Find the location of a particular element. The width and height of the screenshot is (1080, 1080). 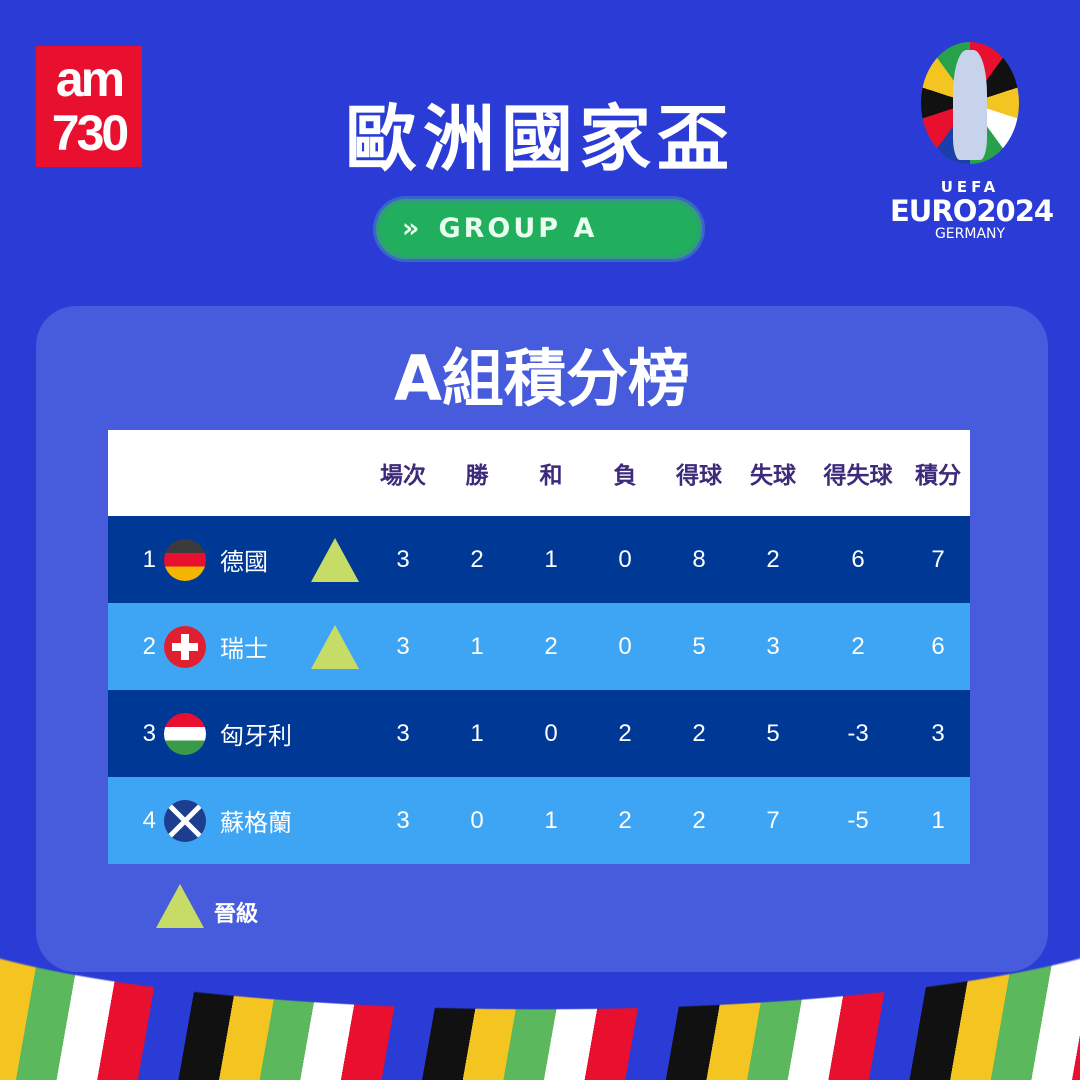

standings-title: A組積分榜 is located at coordinates (542, 378).